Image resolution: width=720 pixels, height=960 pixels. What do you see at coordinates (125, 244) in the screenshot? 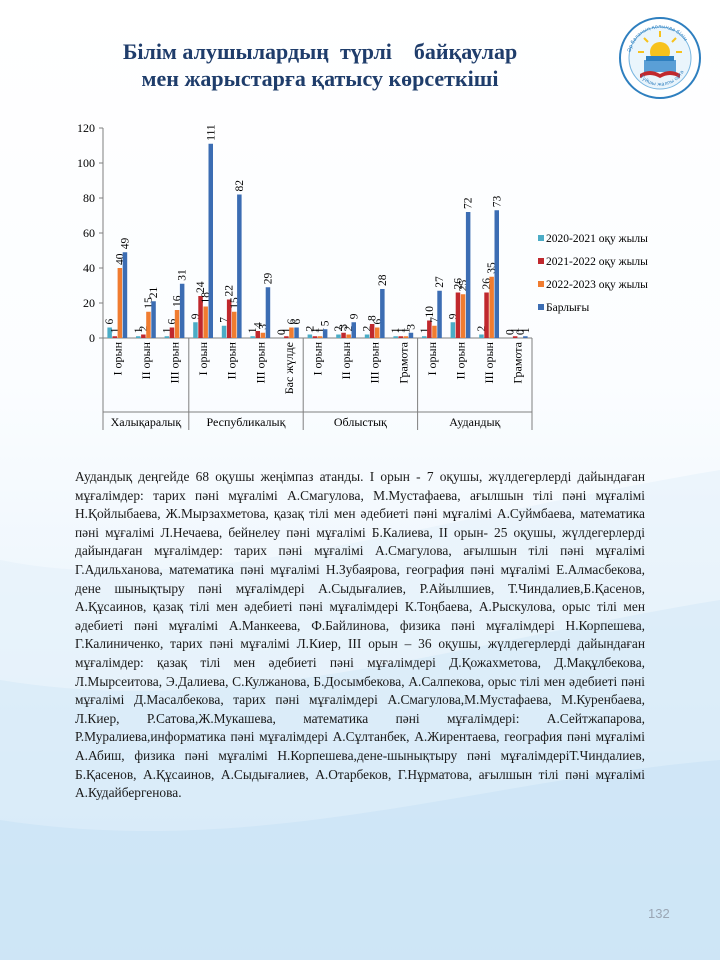
I see `data-label-series-3-cat-0: 49` at bounding box center [125, 244].